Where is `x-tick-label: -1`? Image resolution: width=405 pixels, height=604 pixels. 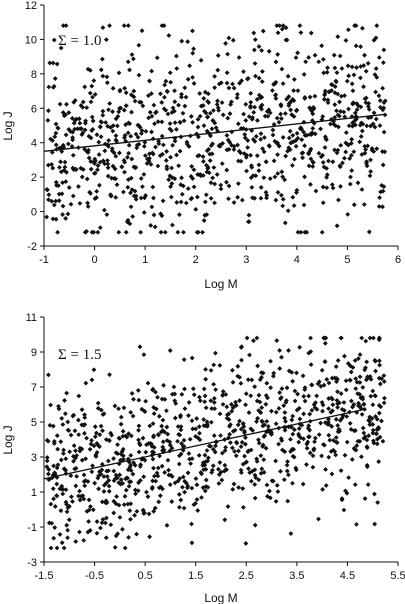
x-tick-label: -1 is located at coordinates (44, 260).